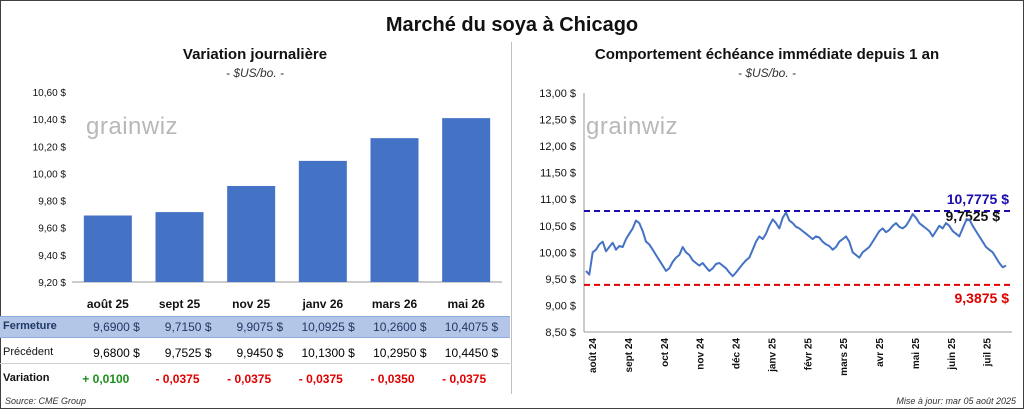  What do you see at coordinates (52, 229) in the screenshot?
I see `left-y-tick-label: 9,60 $` at bounding box center [52, 229].